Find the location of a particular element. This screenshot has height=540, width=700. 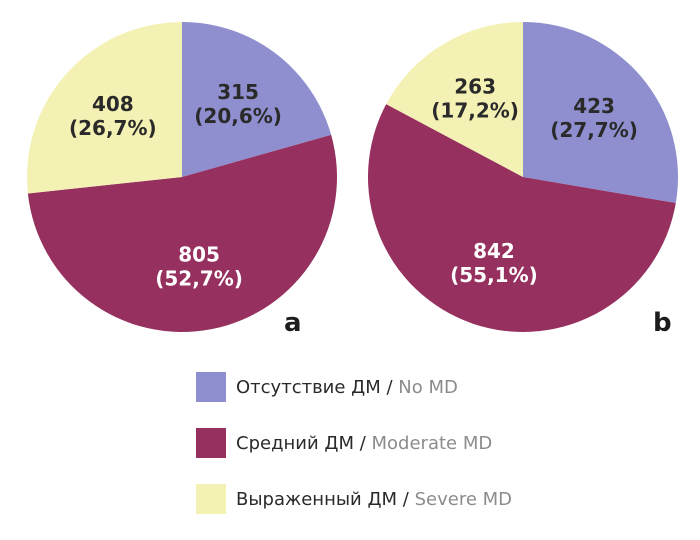

slice-percent-label: (27,7%) is located at coordinates (594, 130).